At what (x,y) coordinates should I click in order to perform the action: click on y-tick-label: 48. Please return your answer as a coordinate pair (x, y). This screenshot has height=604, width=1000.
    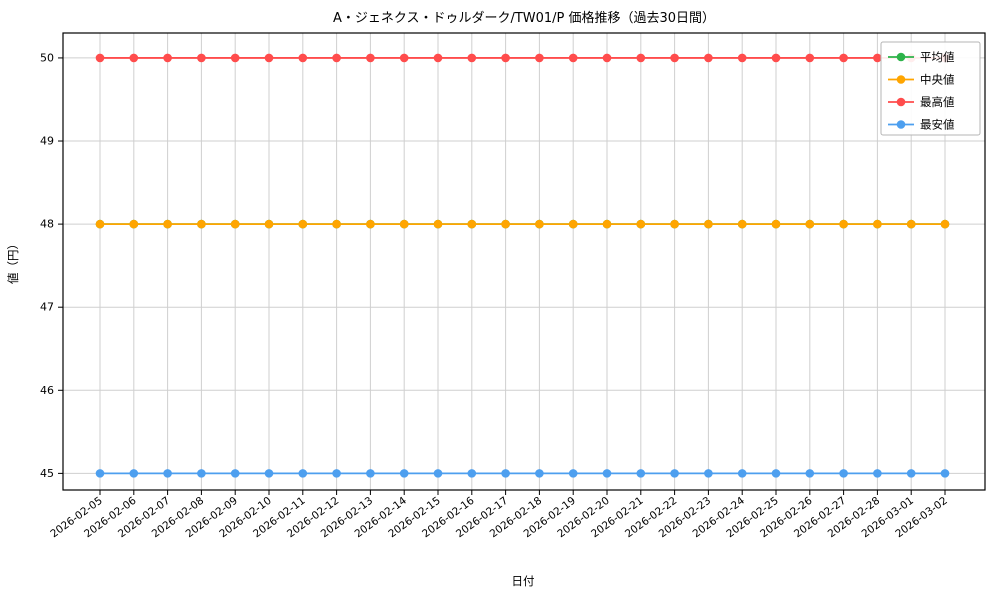
    Looking at the image, I should click on (47, 224).